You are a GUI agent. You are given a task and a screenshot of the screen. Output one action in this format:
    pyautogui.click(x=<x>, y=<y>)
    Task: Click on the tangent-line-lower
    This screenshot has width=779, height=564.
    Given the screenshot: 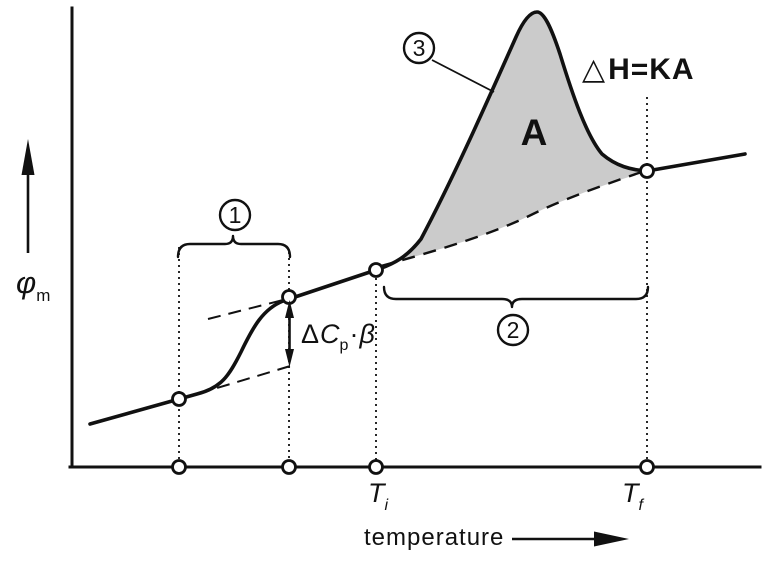 What is the action you would take?
    pyautogui.click(x=247, y=379)
    